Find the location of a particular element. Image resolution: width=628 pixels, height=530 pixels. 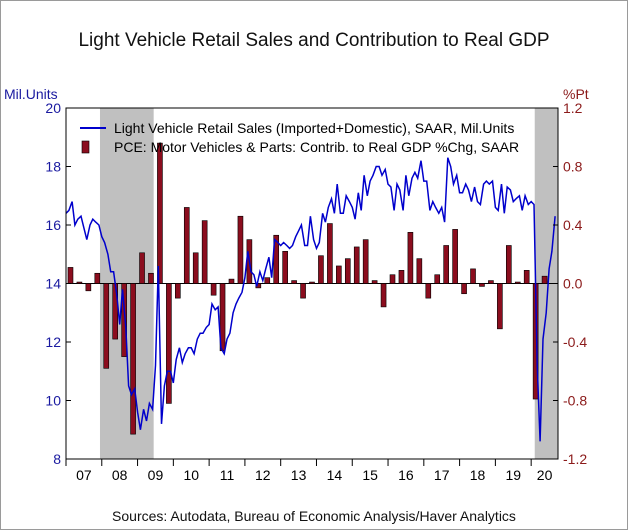

right-axis-tick-label: 1.2 is located at coordinates (573, 108).